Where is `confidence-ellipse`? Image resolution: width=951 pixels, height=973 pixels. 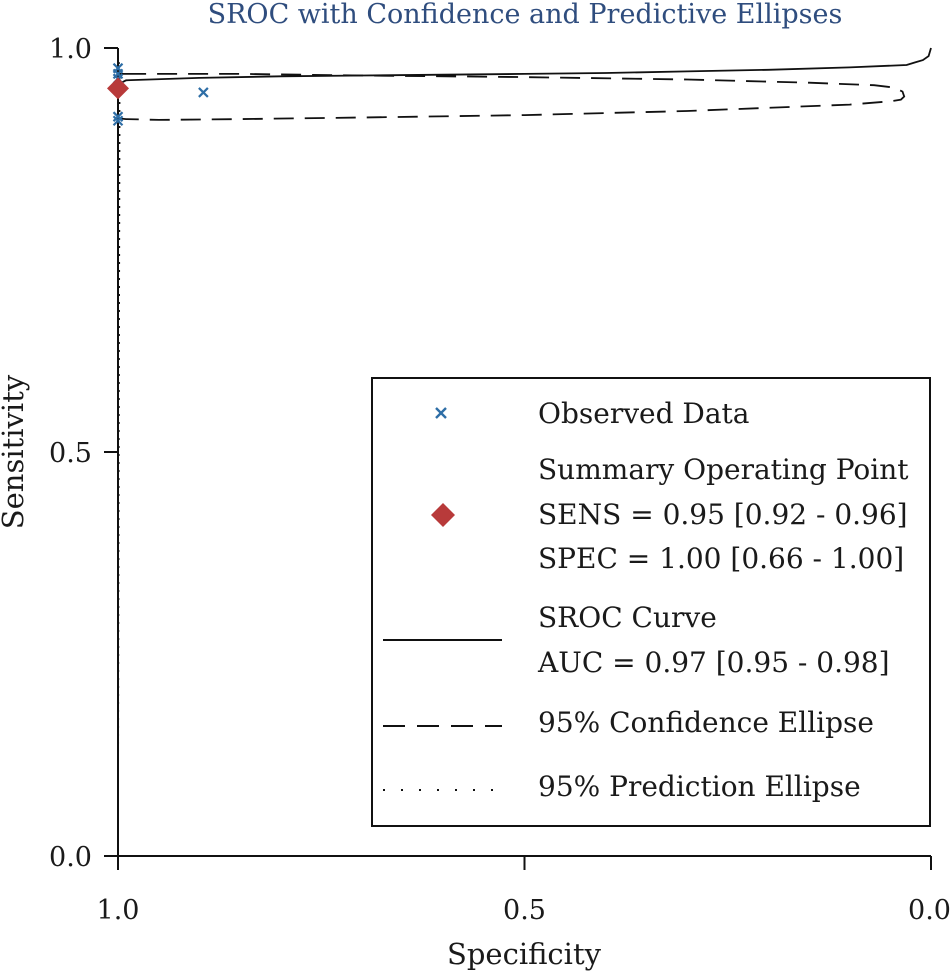
confidence-ellipse is located at coordinates (511, 97).